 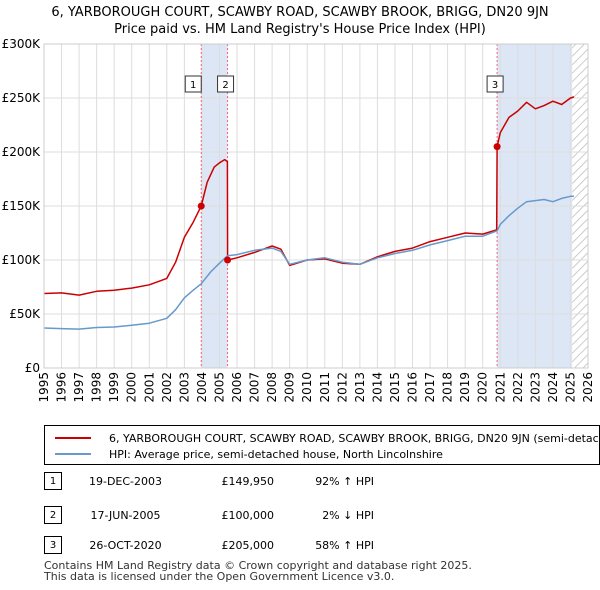 What do you see at coordinates (22, 206) in the screenshot?
I see `y-tick-label: £150K` at bounding box center [22, 206].